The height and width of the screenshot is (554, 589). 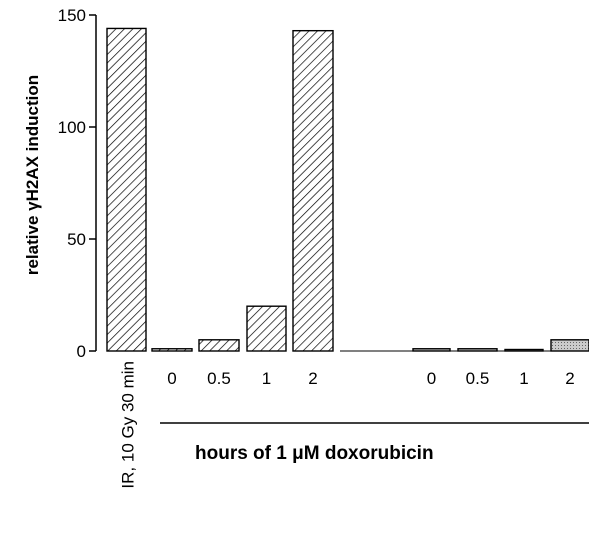 I want to click on y-axis-title: relative γH2AX induction, so click(x=32, y=175).